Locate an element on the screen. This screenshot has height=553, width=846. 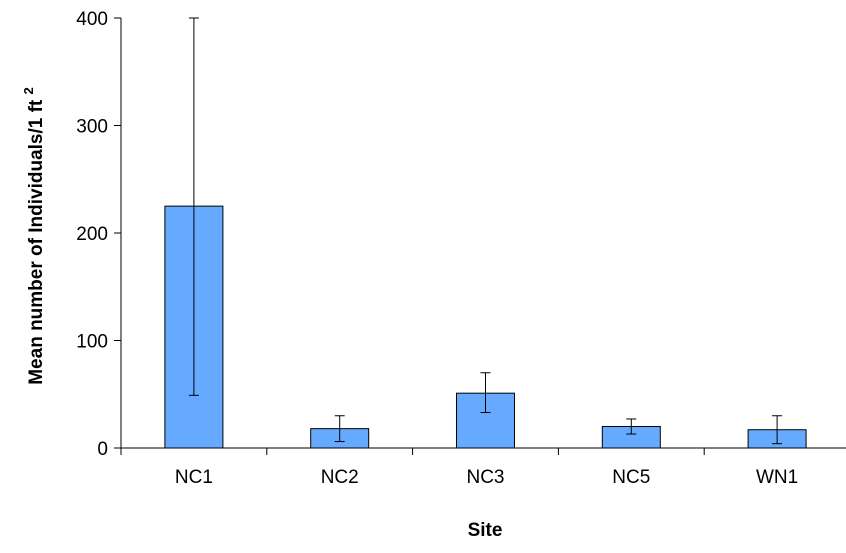
y-tick-label: 200 is located at coordinates (92, 234).